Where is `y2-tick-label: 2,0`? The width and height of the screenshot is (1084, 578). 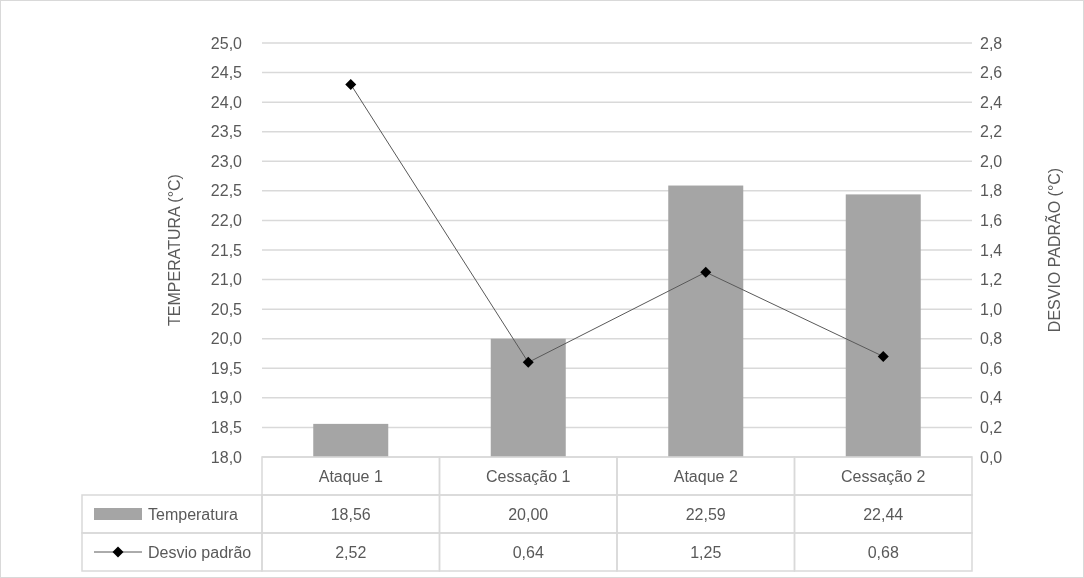 y2-tick-label: 2,0 is located at coordinates (991, 161).